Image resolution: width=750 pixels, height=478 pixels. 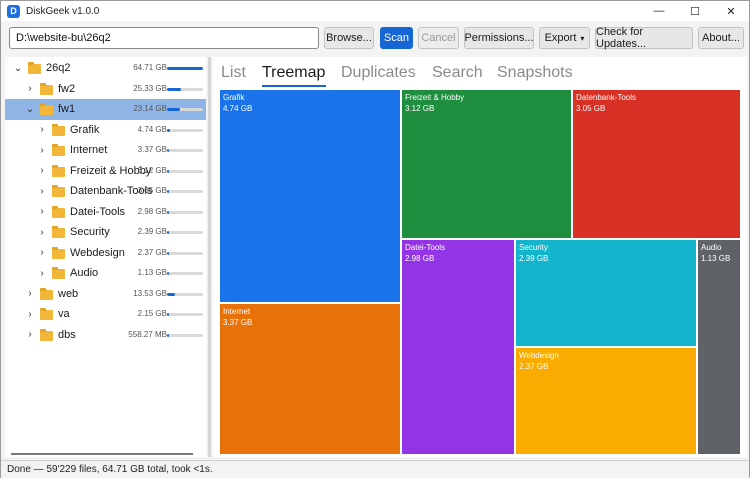 I want to click on tree-item-label: fw1, so click(x=67, y=109).